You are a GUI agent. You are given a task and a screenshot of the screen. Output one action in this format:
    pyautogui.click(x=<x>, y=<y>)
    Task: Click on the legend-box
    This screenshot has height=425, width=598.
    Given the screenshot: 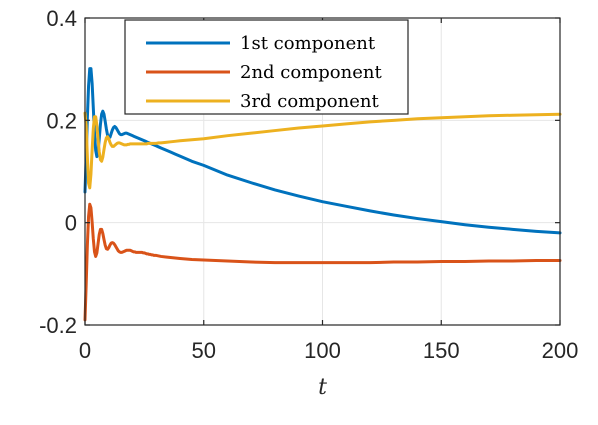 What is the action you would take?
    pyautogui.click(x=266, y=67)
    